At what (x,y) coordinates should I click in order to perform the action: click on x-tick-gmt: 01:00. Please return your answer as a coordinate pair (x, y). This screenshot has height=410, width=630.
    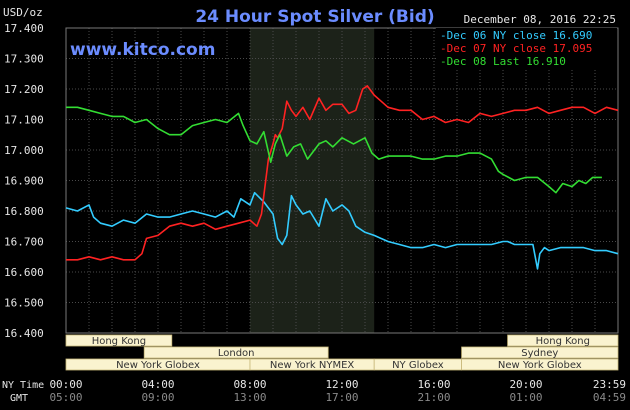
    Looking at the image, I should click on (525, 397).